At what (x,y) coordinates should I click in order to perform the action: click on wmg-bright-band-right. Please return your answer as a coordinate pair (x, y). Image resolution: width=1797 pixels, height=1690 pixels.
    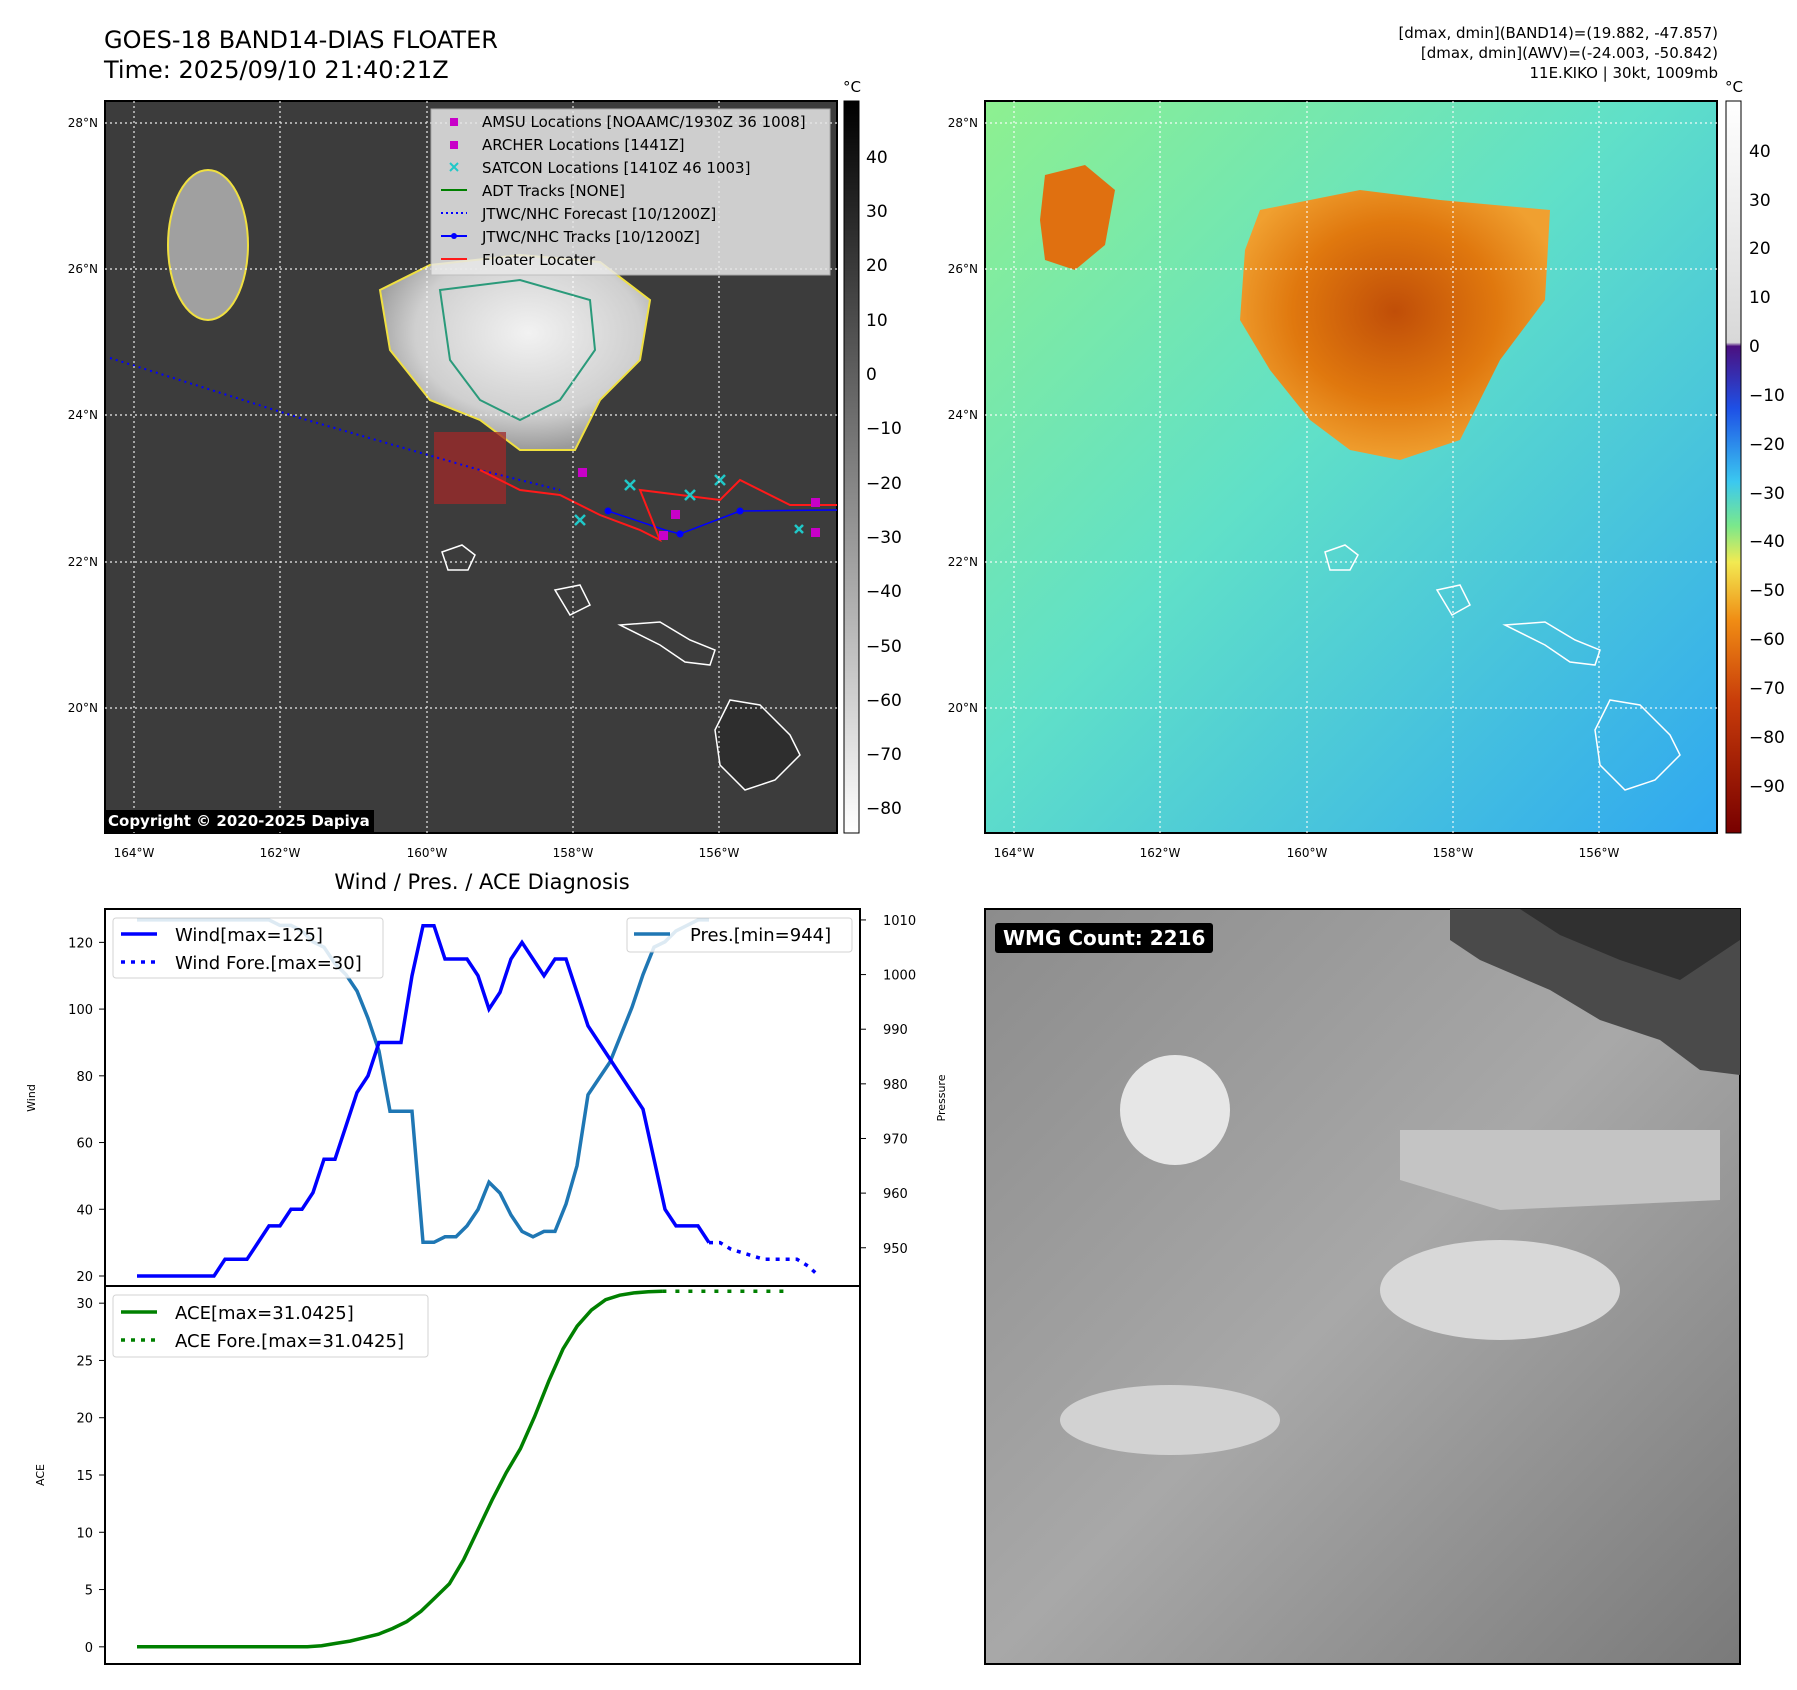
    Looking at the image, I should click on (1500, 1290).